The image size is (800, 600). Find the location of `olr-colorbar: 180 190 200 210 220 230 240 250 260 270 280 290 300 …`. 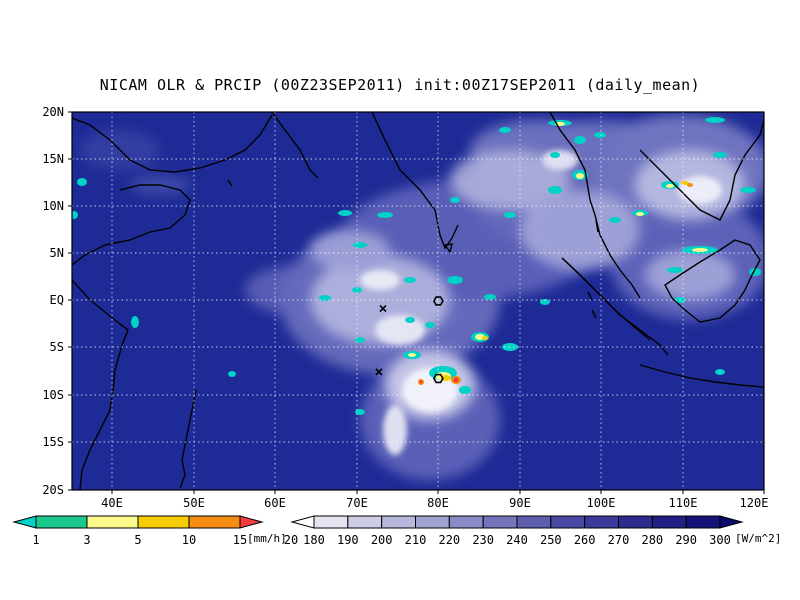

olr-colorbar: 180 190 200 210 220 230 240 250 260 270 280 290 300 … is located at coordinates (535, 531).